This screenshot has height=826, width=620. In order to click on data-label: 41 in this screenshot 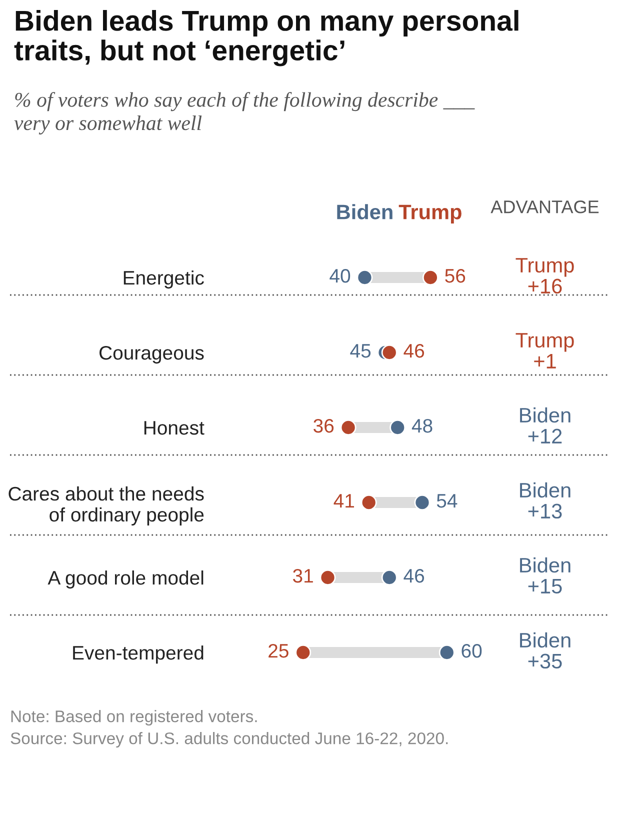, I will do `click(344, 501)`.